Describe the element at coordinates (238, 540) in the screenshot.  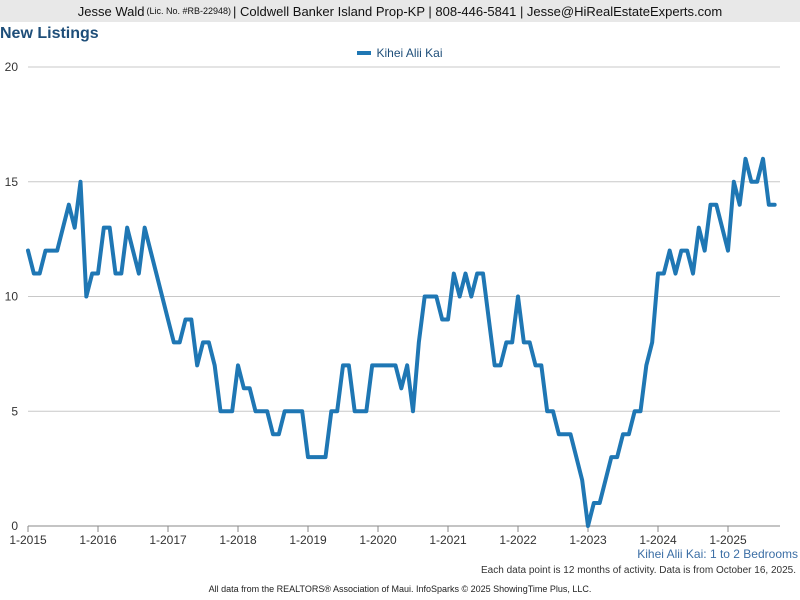
I see `x-tick-label: 1-2018` at that location.